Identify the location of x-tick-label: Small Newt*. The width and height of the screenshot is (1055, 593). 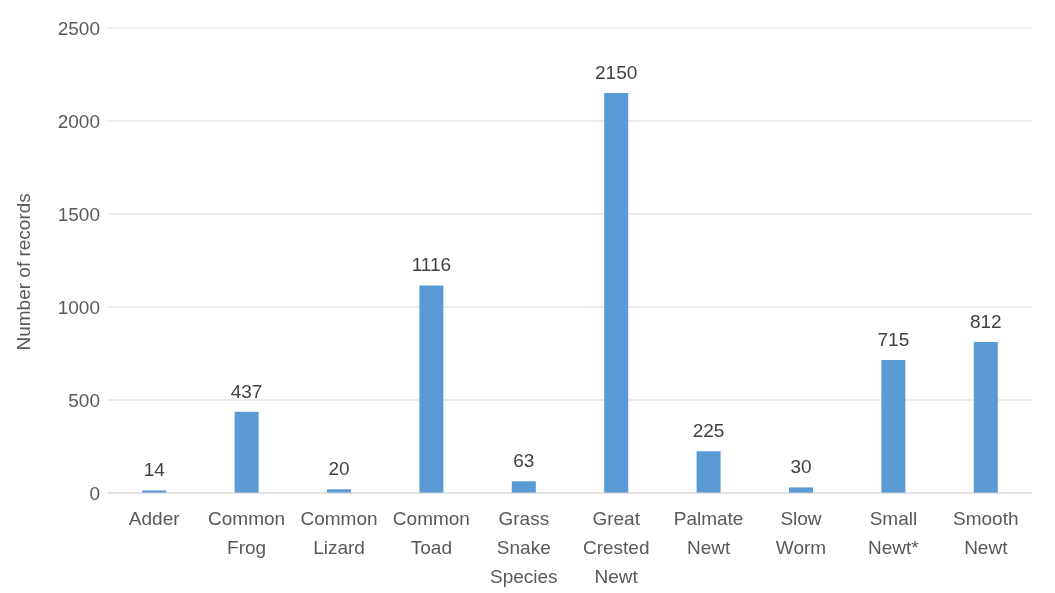
(894, 533).